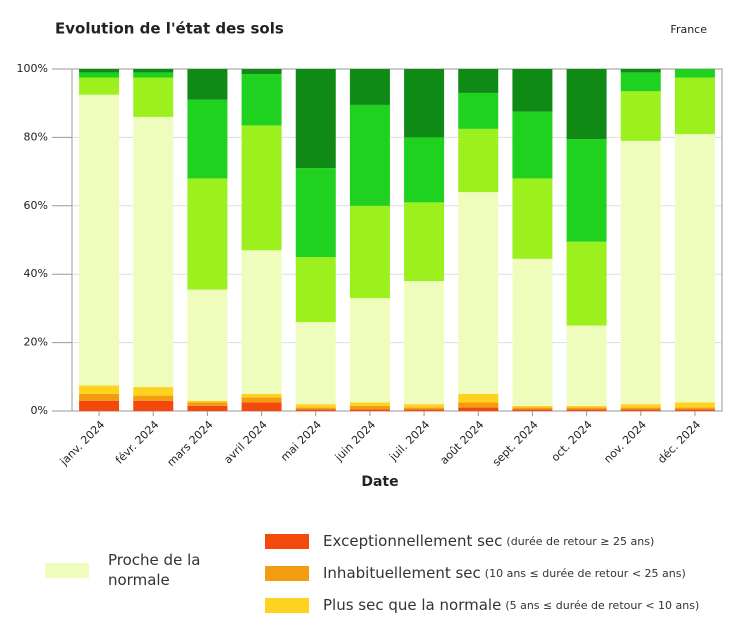 The height and width of the screenshot is (644, 747). What do you see at coordinates (32, 68) in the screenshot?
I see `y-tick-label: 100%` at bounding box center [32, 68].